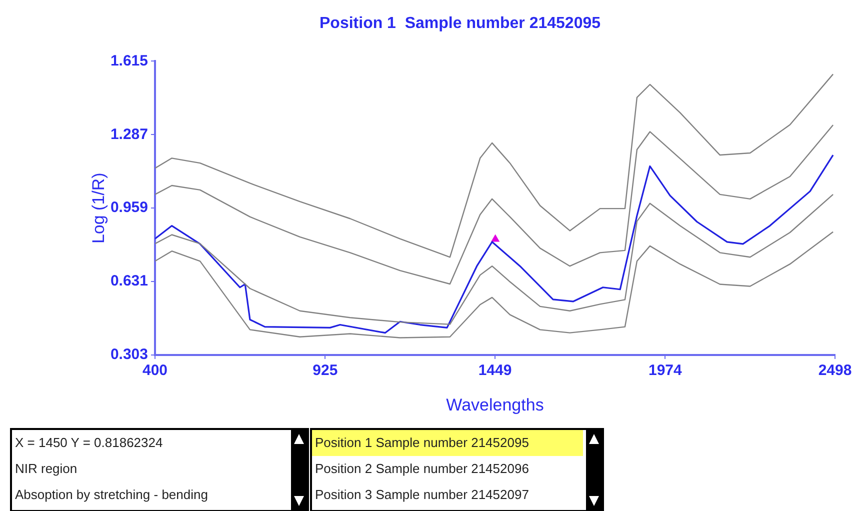 The image size is (856, 511). Describe the element at coordinates (447, 443) in the screenshot. I see `text: Position 1 Sample number 21452095` at that location.